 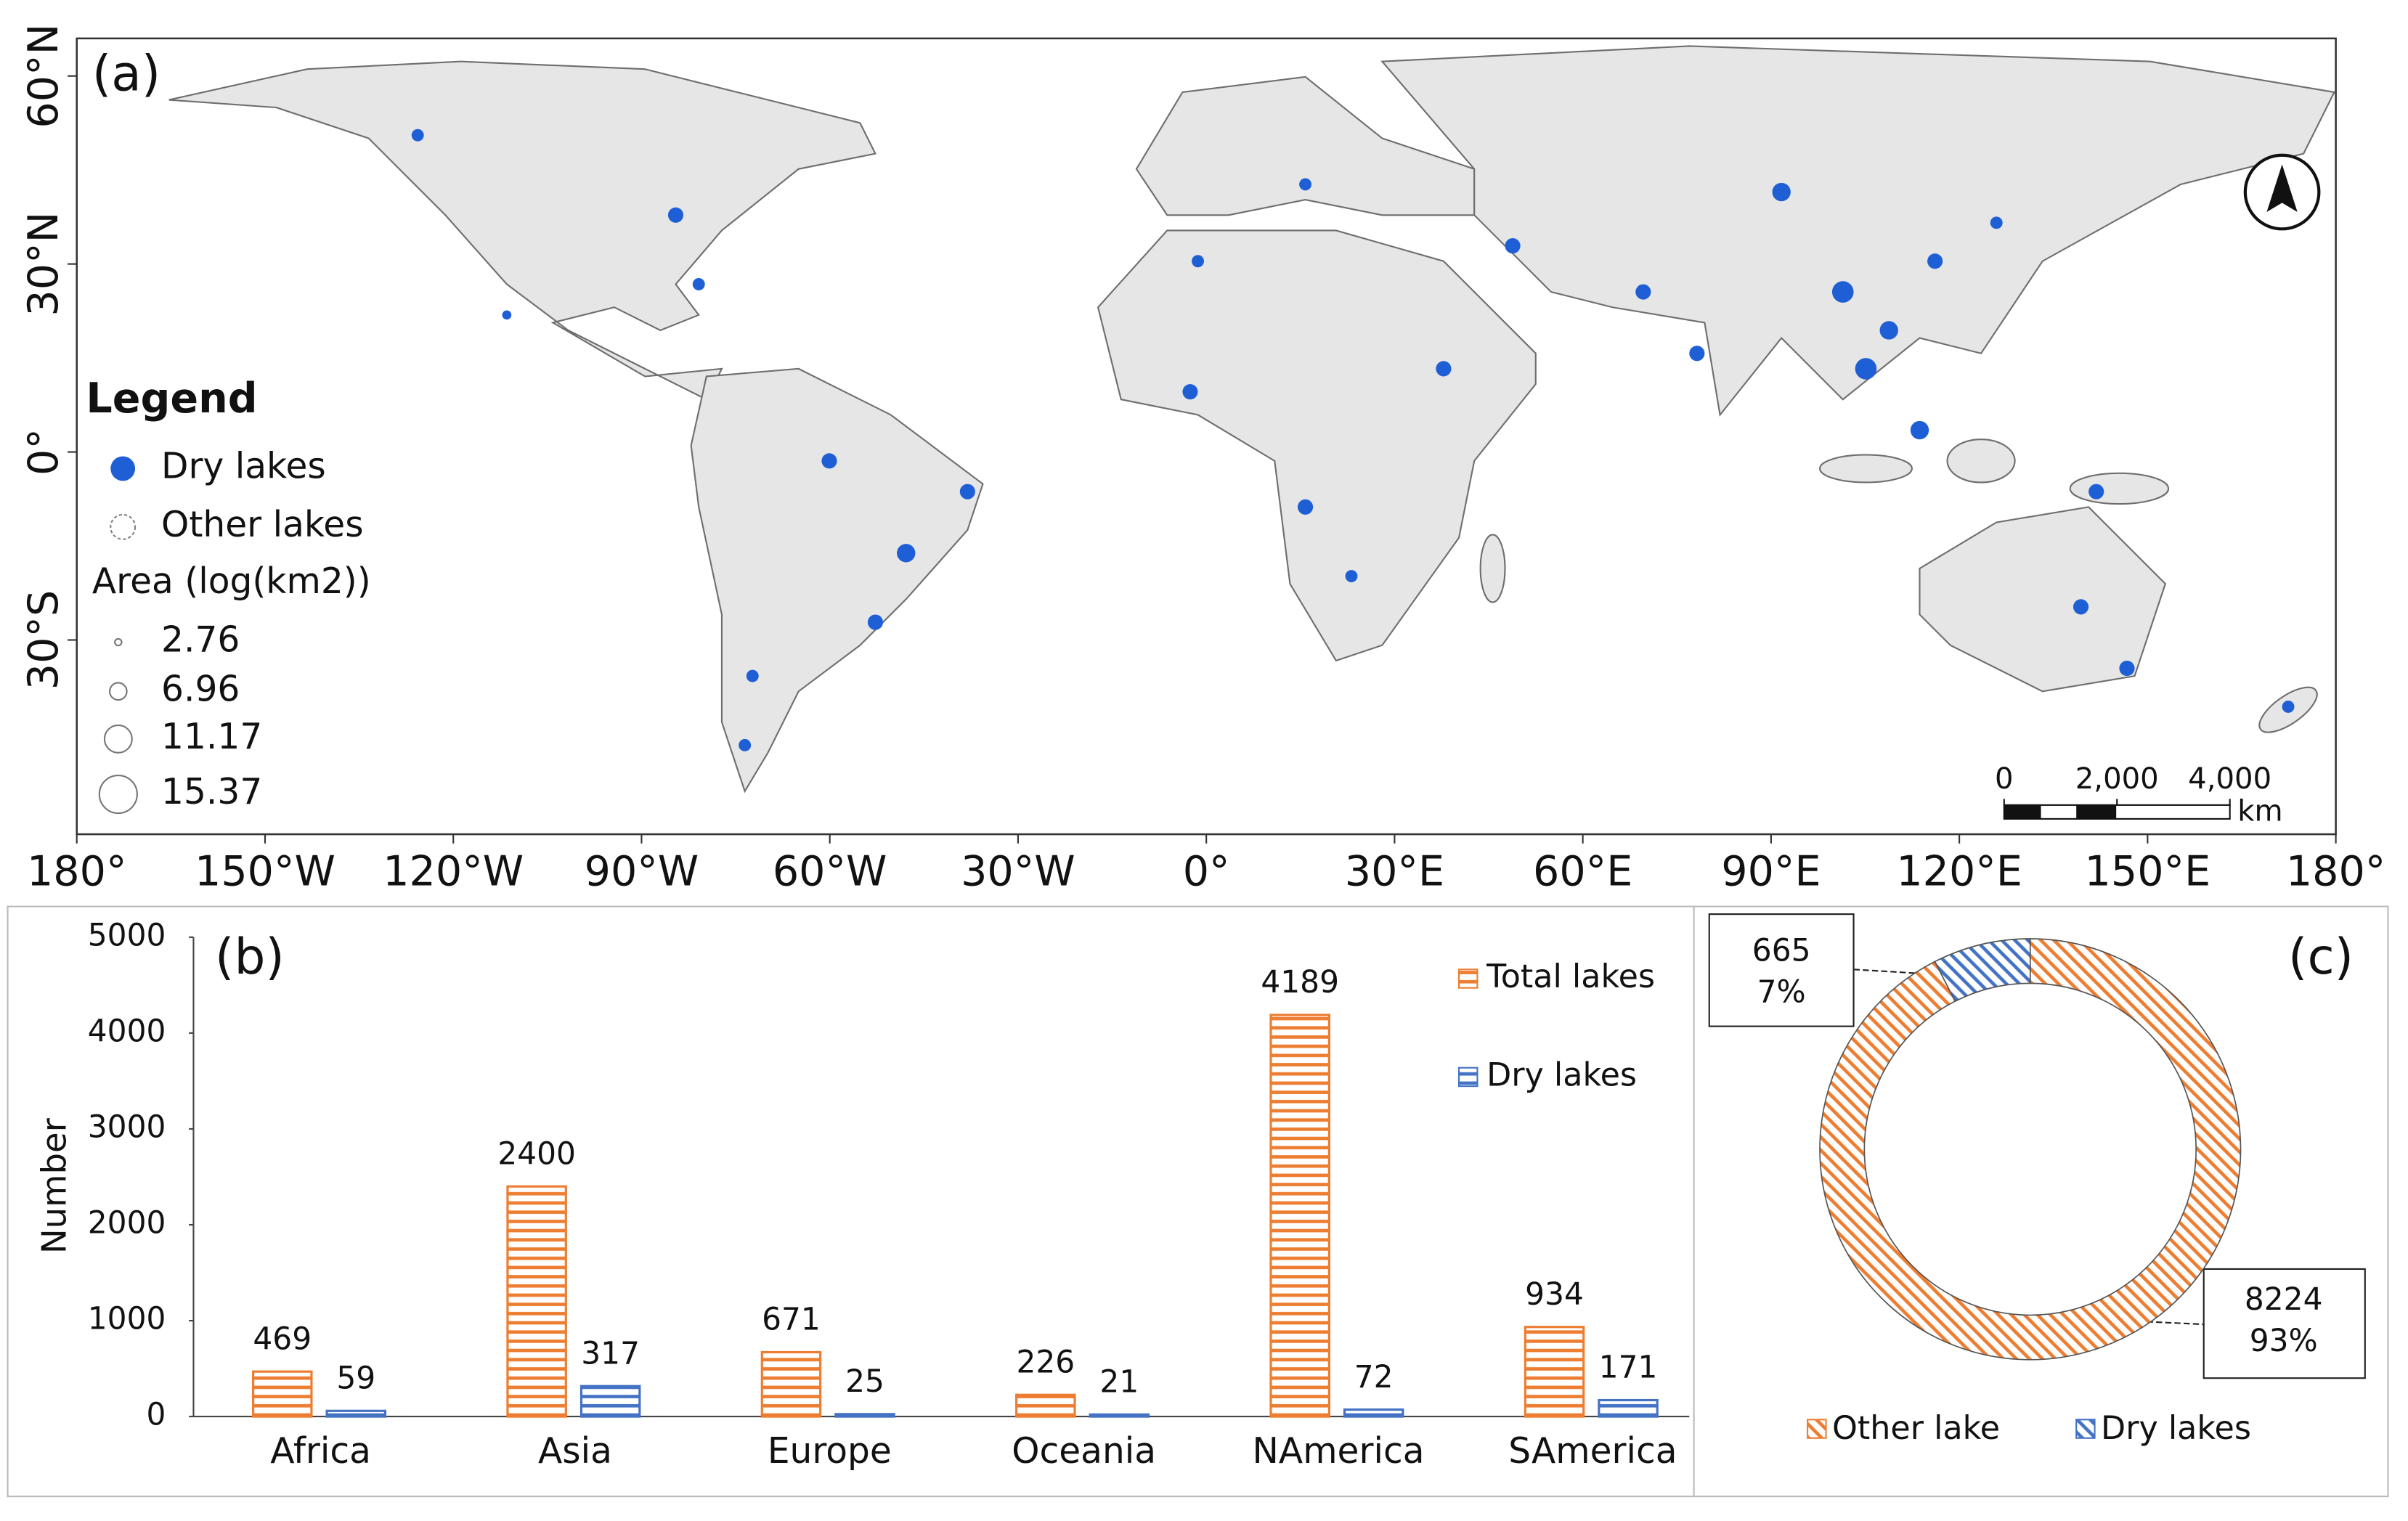 What do you see at coordinates (127, 935) in the screenshot?
I see `y-tick-label: 5000` at bounding box center [127, 935].